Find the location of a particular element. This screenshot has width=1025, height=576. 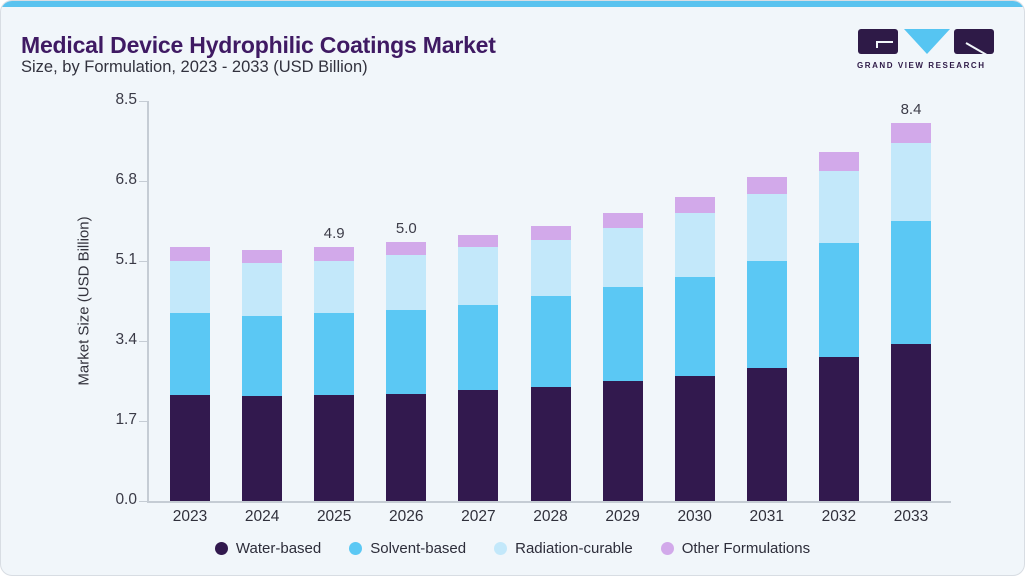

legend-item-other-formulations: Other Formulations is located at coordinates (735, 548).